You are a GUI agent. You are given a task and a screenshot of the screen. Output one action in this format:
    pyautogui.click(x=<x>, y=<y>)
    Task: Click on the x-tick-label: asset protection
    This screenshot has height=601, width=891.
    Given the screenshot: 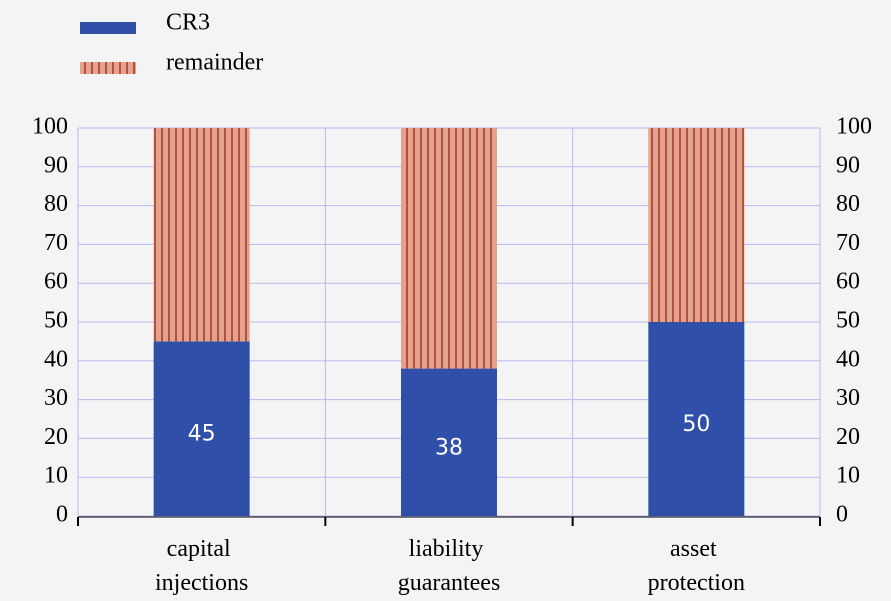 What is the action you would take?
    pyautogui.click(x=696, y=566)
    